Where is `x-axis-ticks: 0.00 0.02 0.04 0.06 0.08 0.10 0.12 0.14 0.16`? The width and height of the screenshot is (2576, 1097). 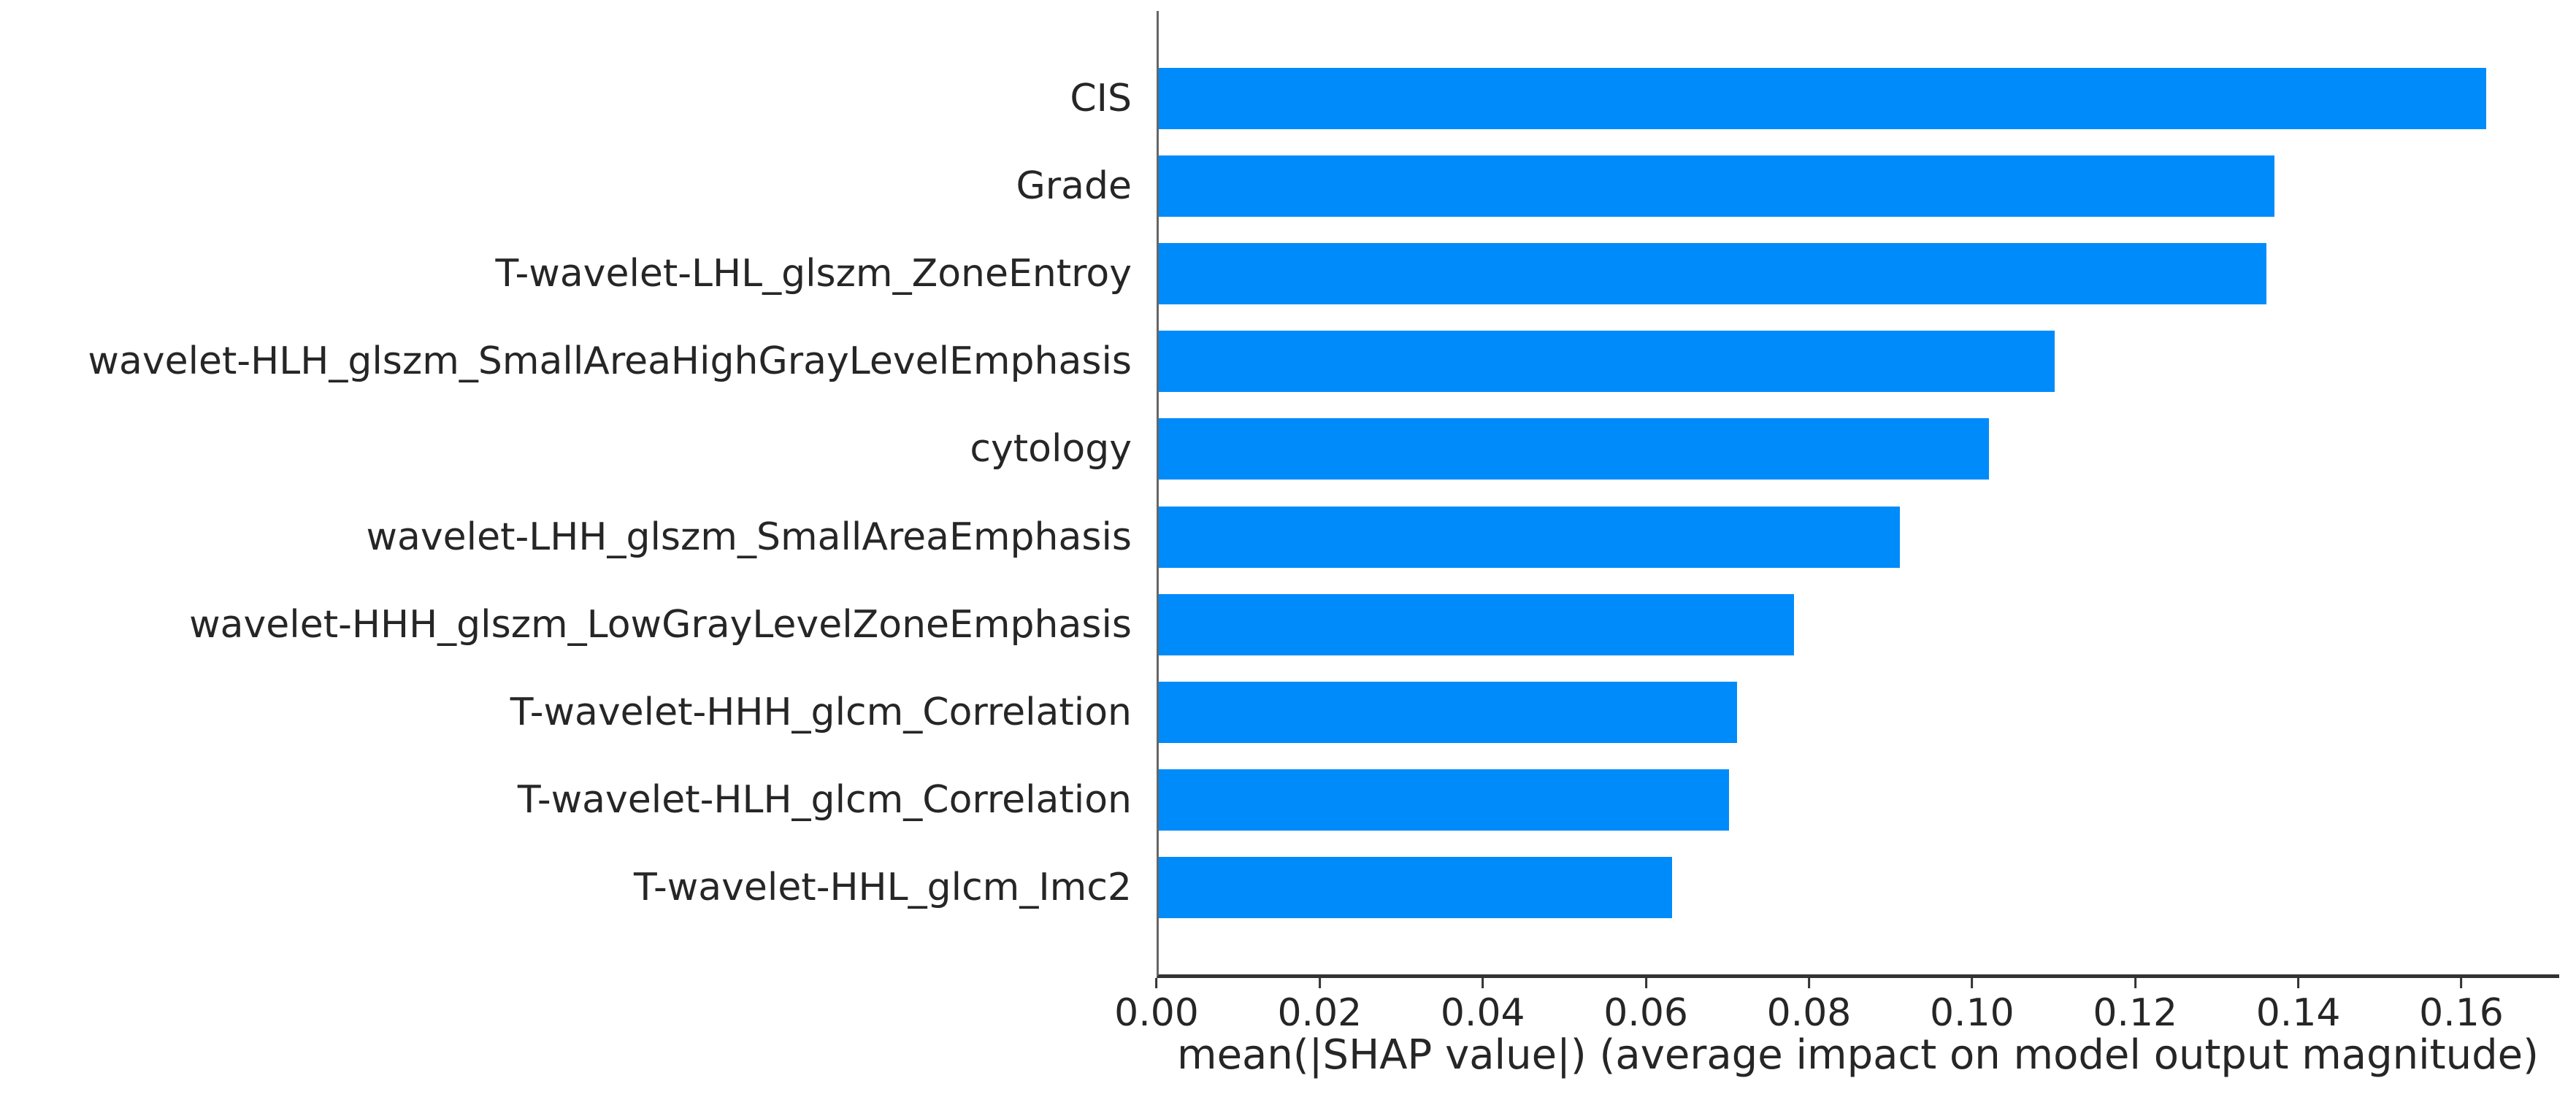 x-axis-ticks: 0.00 0.02 0.04 0.06 0.08 0.10 0.12 0.14 0.16 is located at coordinates (1836, 1011).